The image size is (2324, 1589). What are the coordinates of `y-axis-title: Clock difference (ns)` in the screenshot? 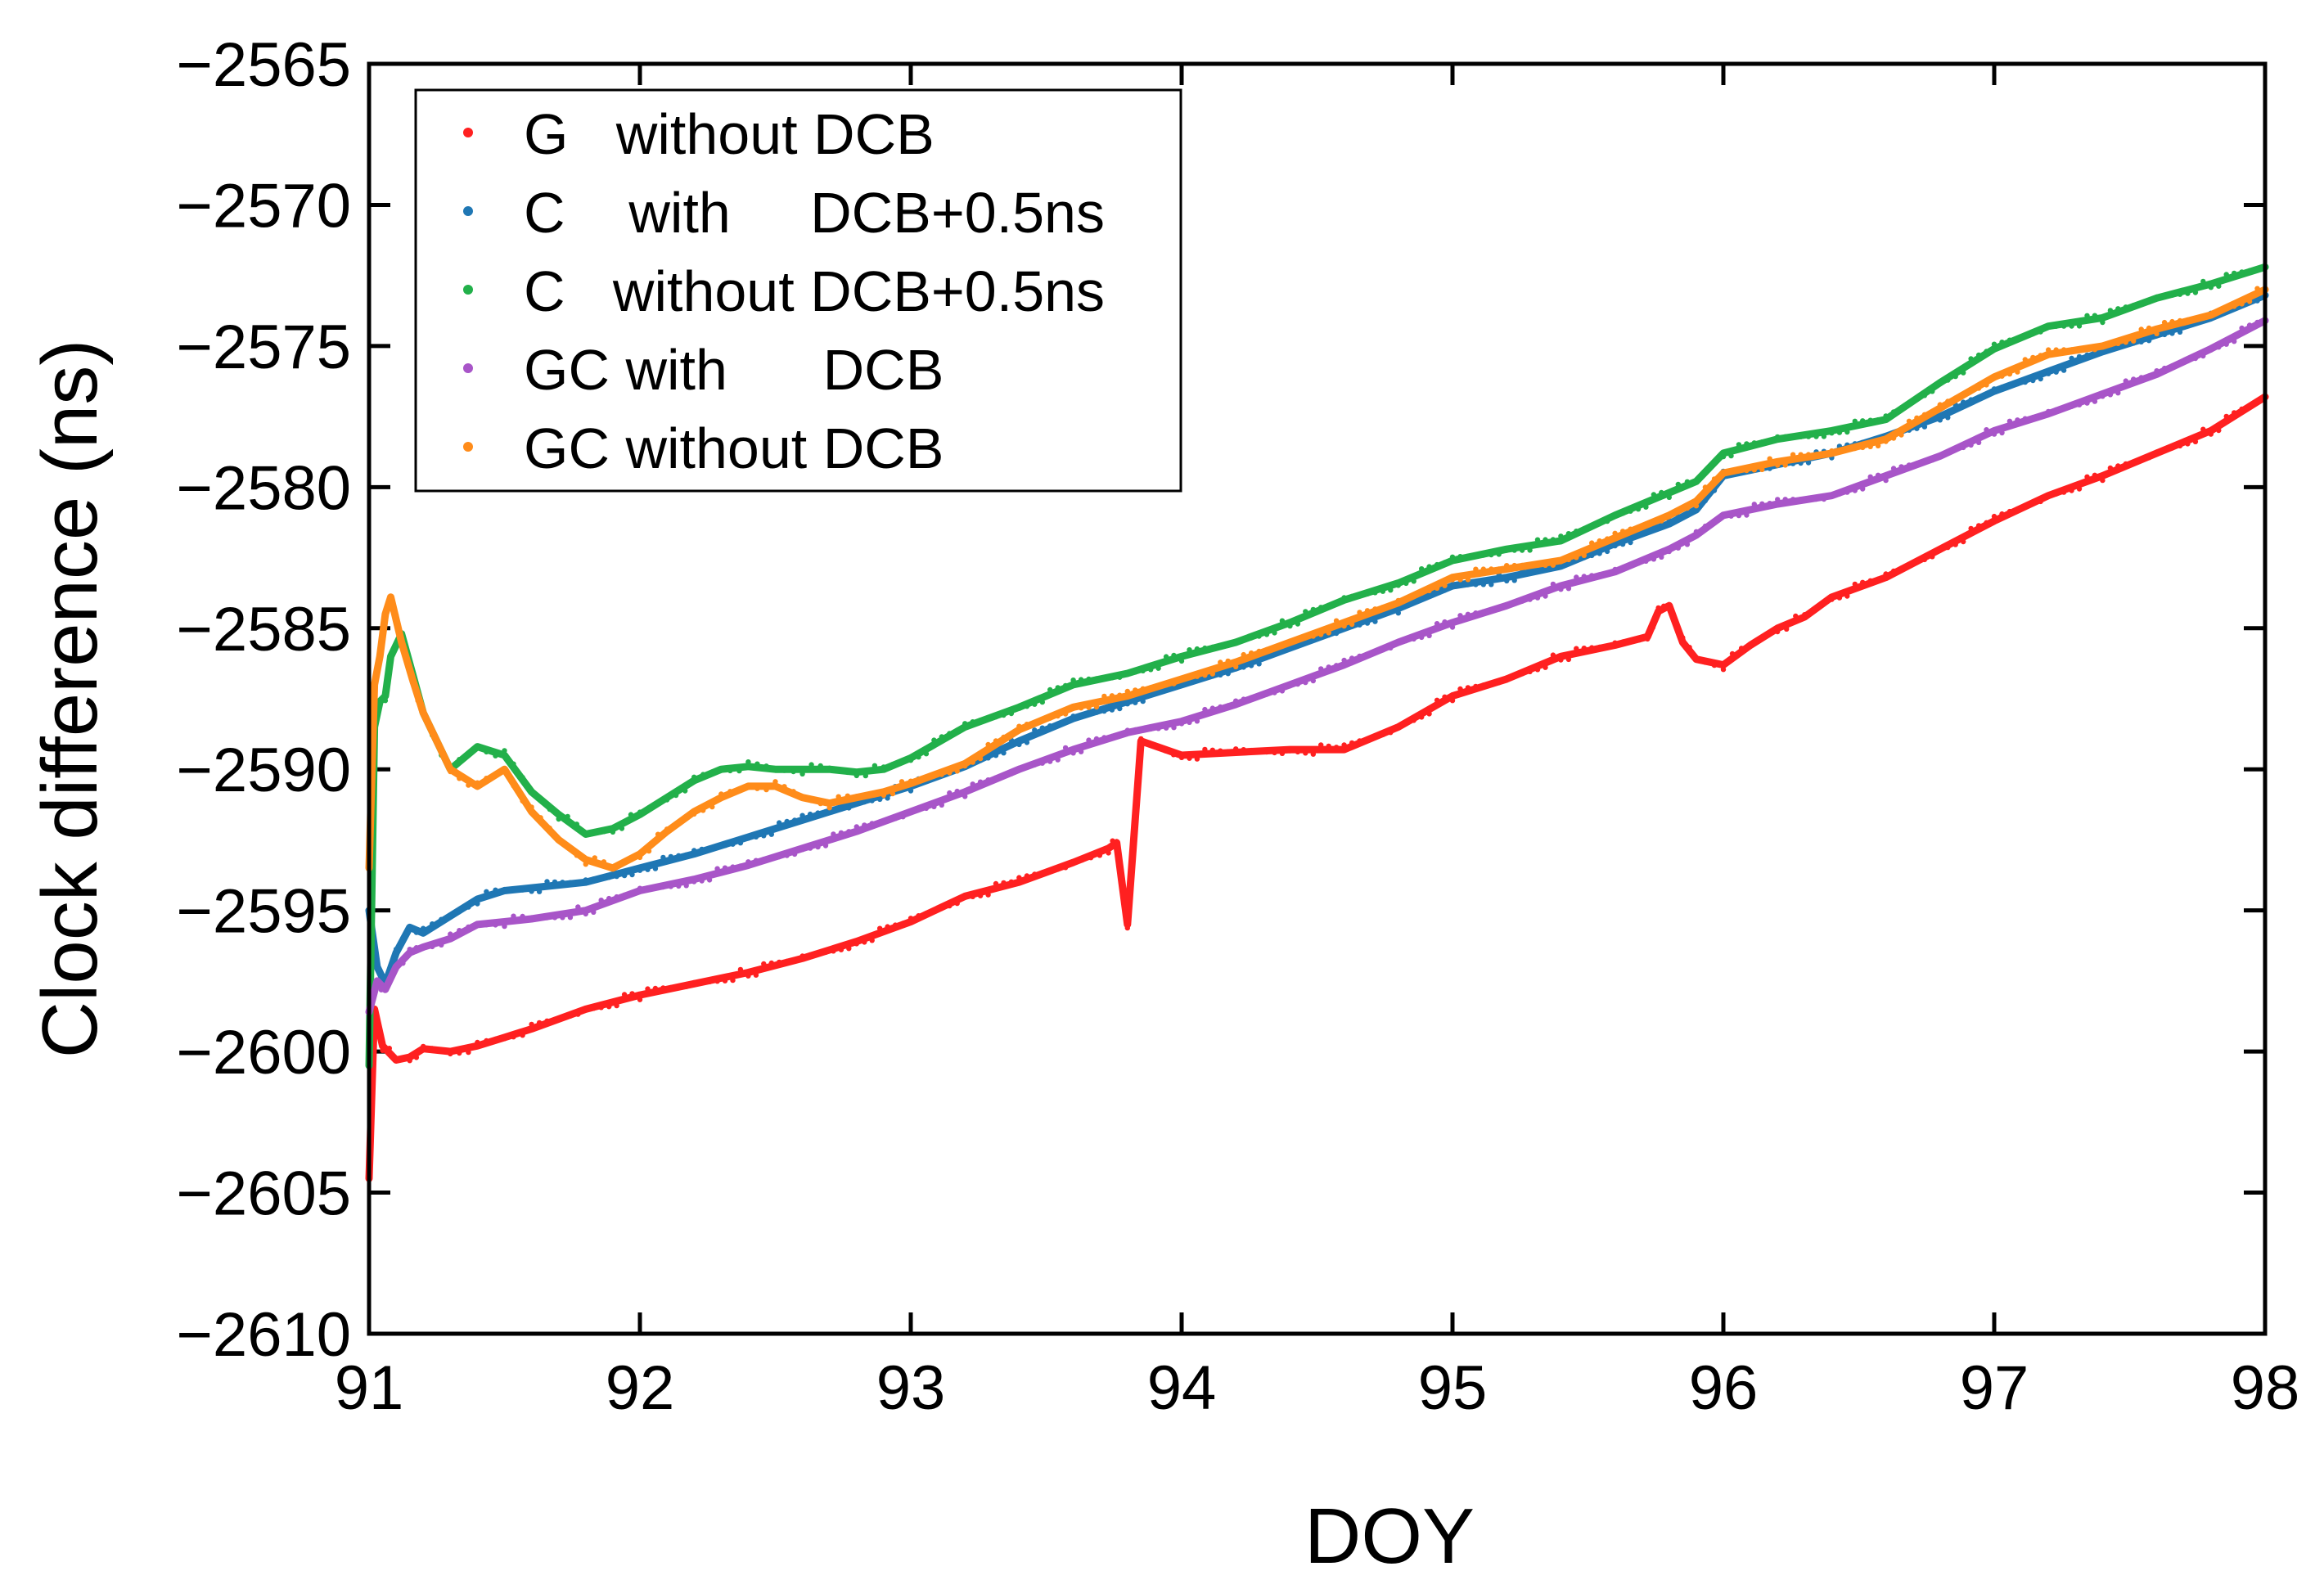 It's located at (70, 699).